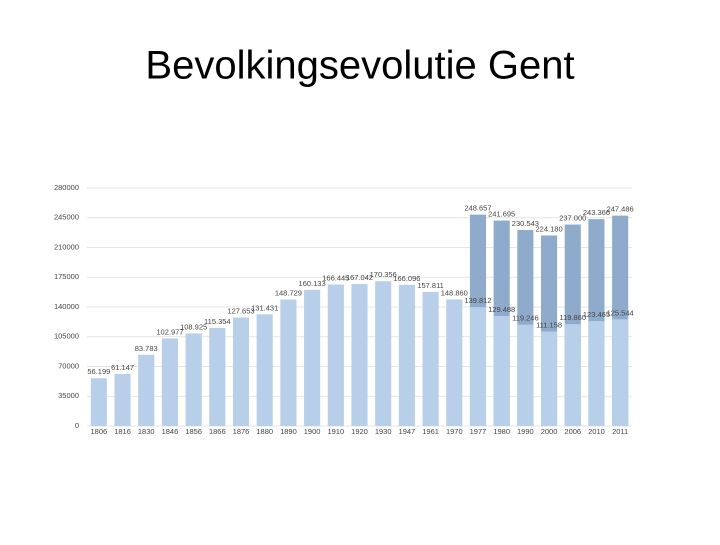  What do you see at coordinates (66, 217) in the screenshot?
I see `y-tick-label: 245000` at bounding box center [66, 217].